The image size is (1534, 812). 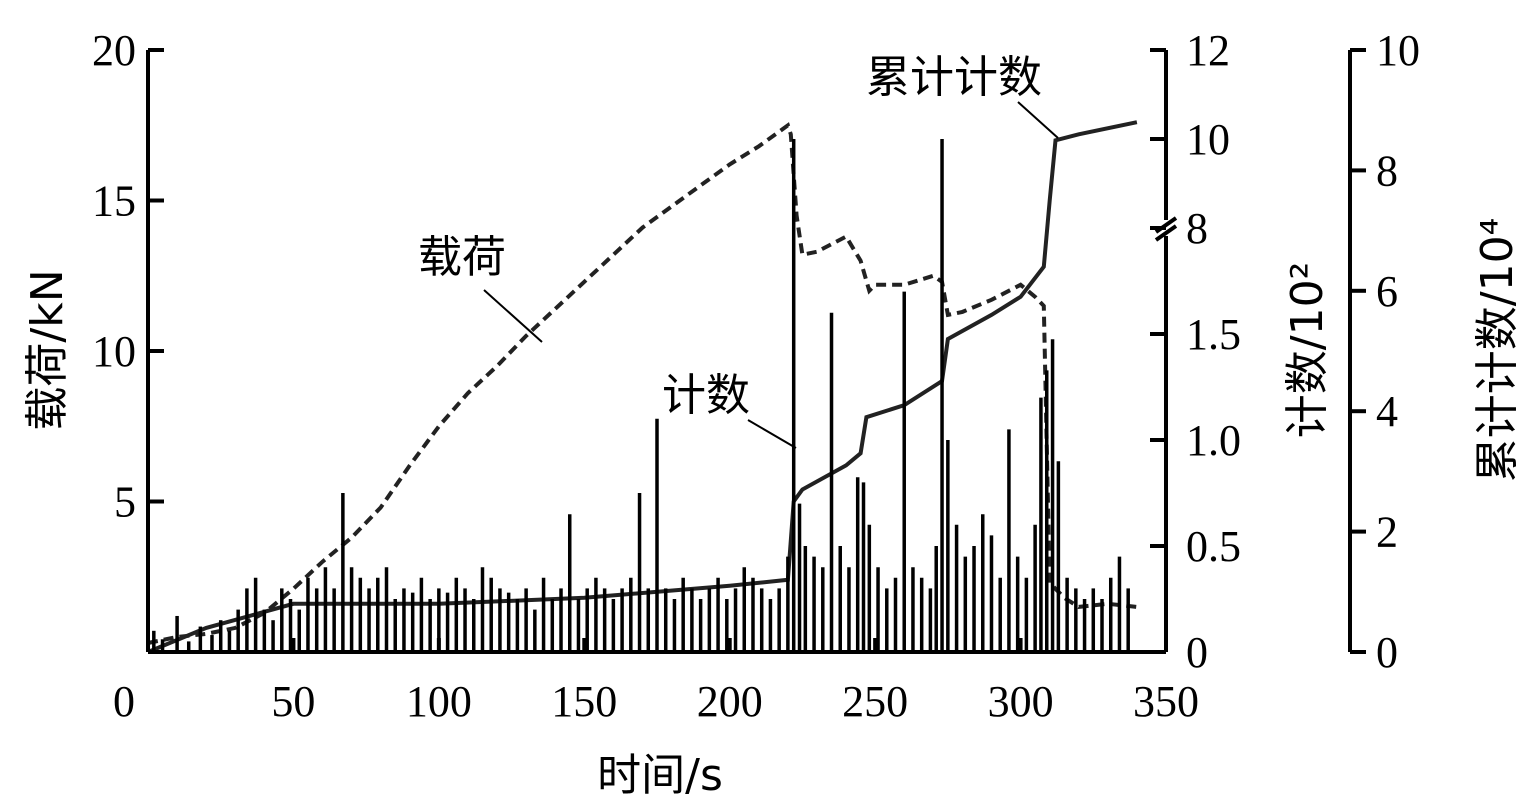 I want to click on mid-axis-title: 计数/10², so click(x=1307, y=350).